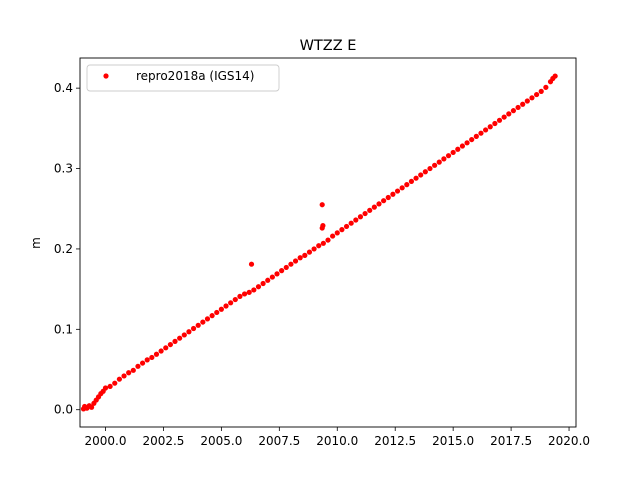  I want to click on x-tick-label: 2015.0, so click(453, 441).